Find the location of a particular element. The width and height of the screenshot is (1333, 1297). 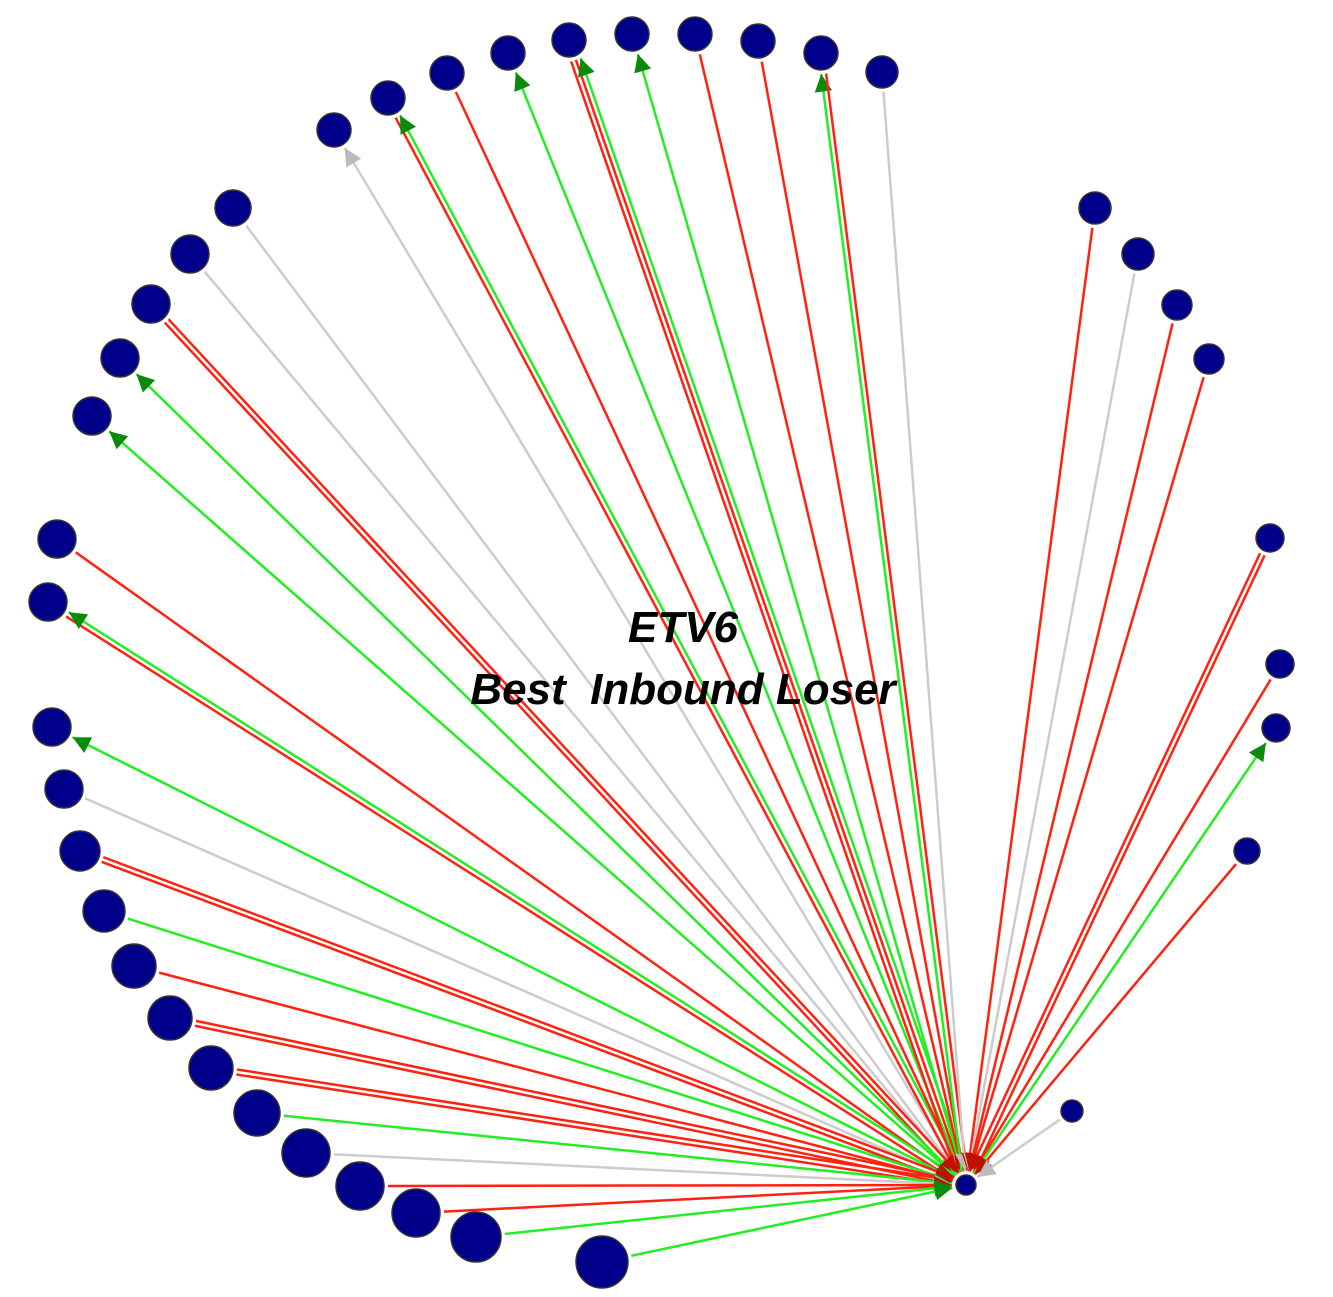

title-line-1: ETV6 is located at coordinates (683, 627).